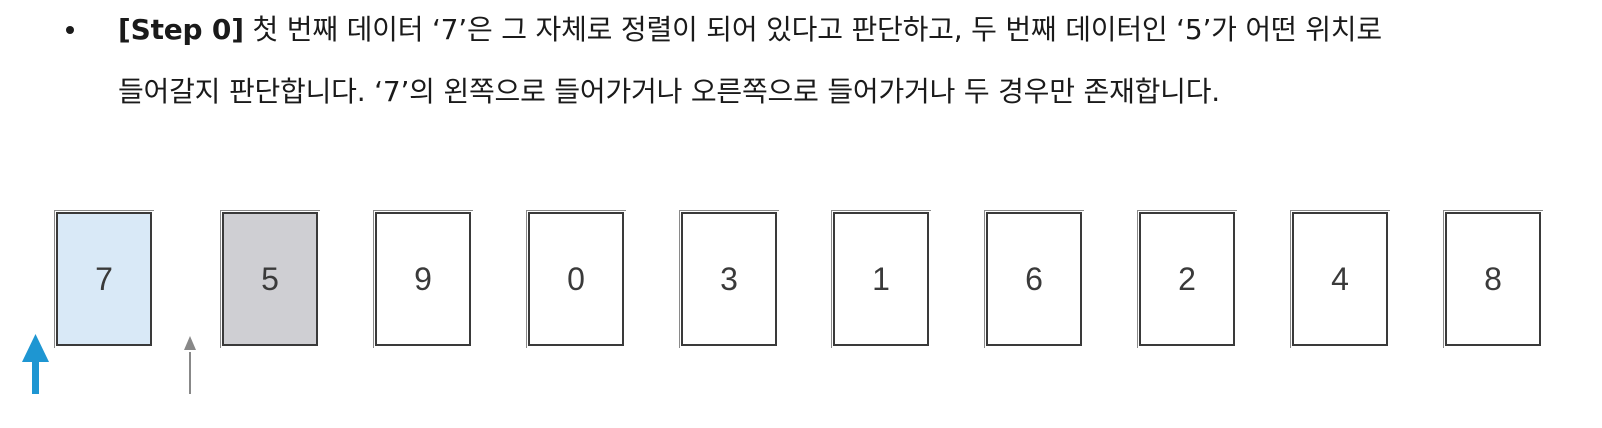 This screenshot has width=1602, height=428. Describe the element at coordinates (729, 279) in the screenshot. I see `card-5: 3` at that location.